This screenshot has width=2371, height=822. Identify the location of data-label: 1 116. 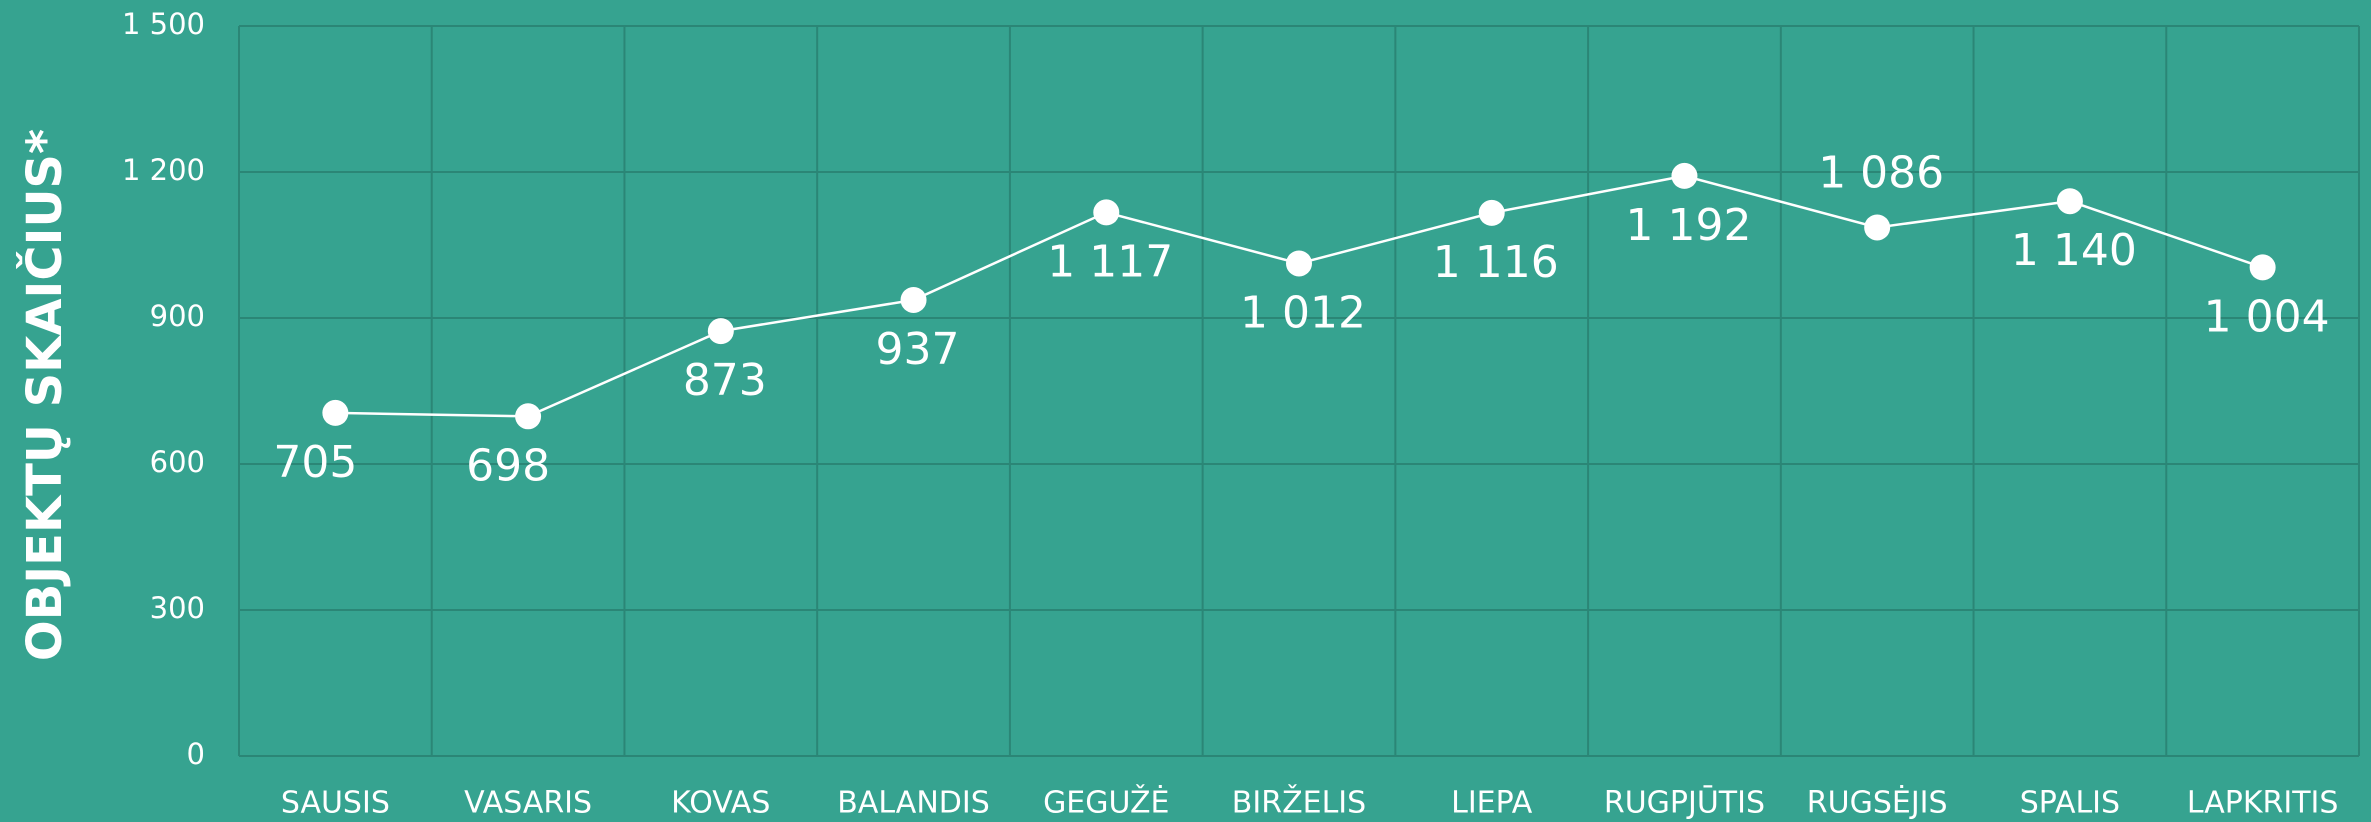
(1496, 262).